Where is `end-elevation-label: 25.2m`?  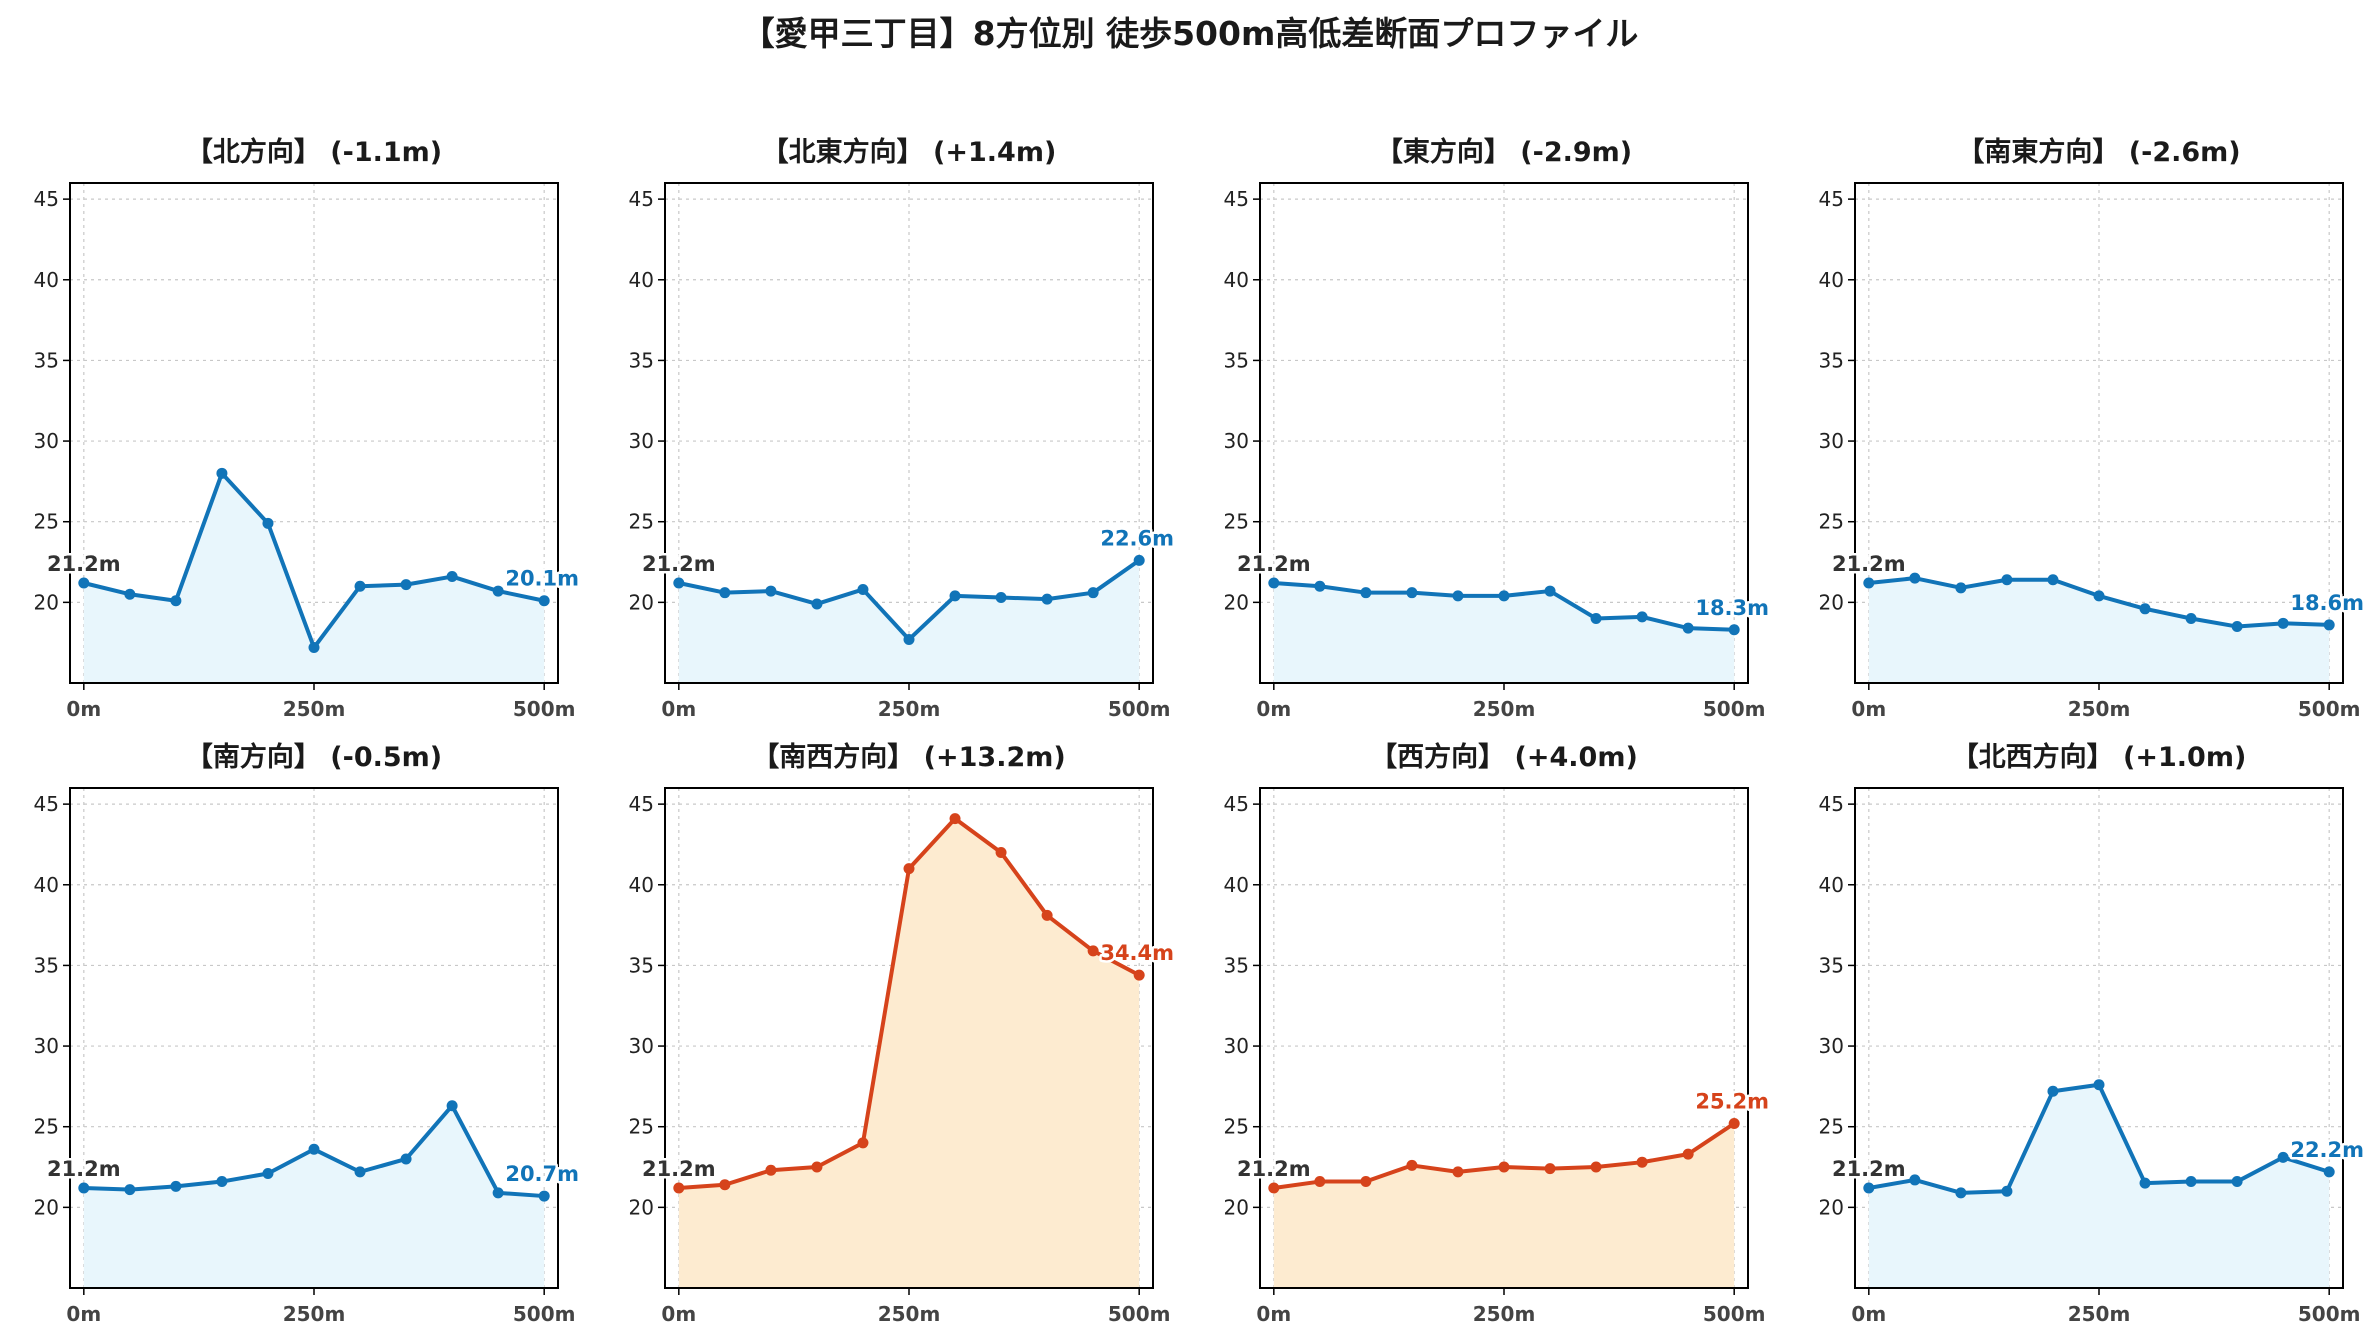 end-elevation-label: 25.2m is located at coordinates (1732, 1101).